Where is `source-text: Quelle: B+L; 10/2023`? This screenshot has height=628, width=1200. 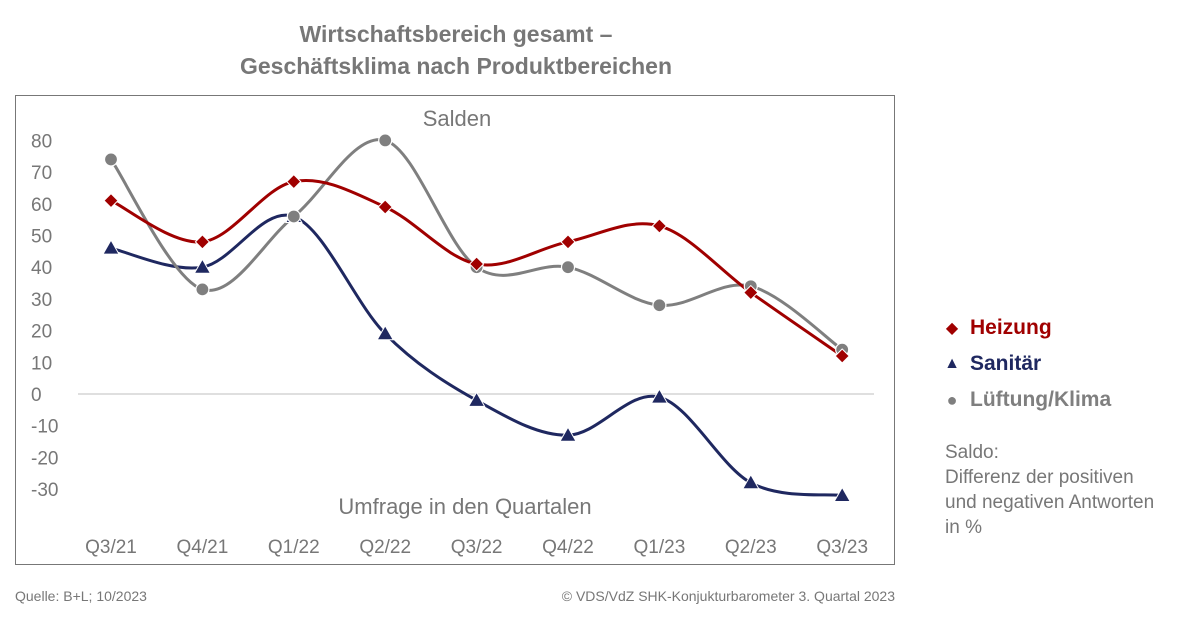
source-text: Quelle: B+L; 10/2023 is located at coordinates (81, 596).